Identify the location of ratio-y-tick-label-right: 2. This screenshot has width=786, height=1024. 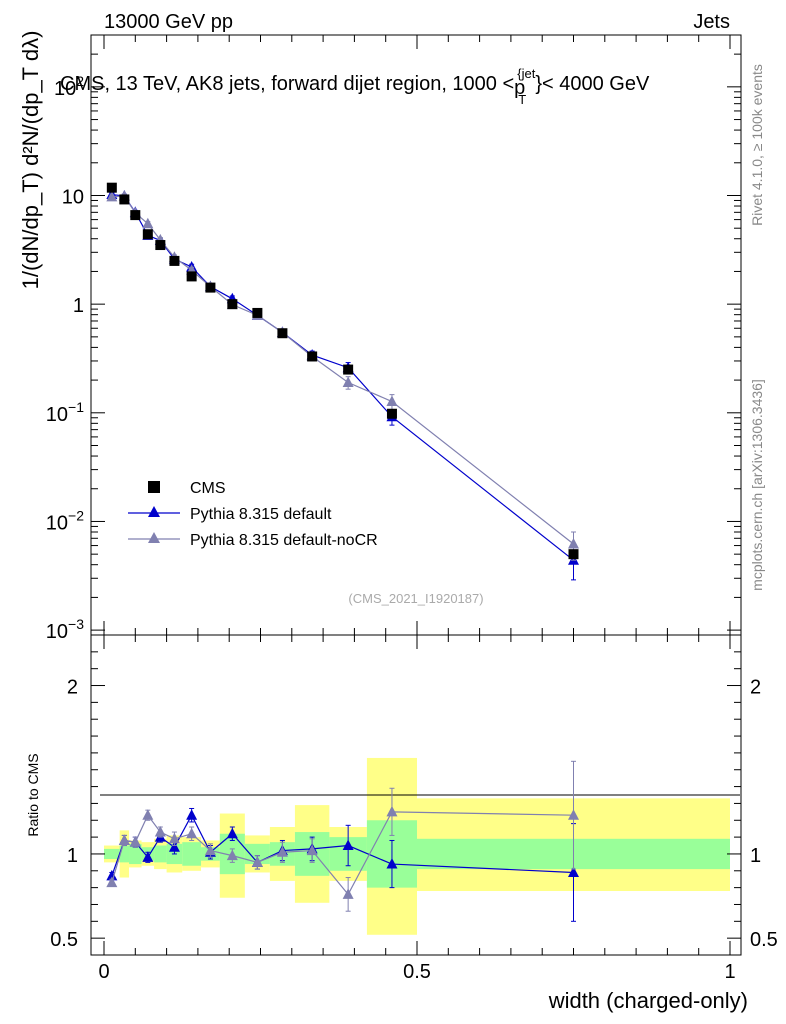
(755, 688).